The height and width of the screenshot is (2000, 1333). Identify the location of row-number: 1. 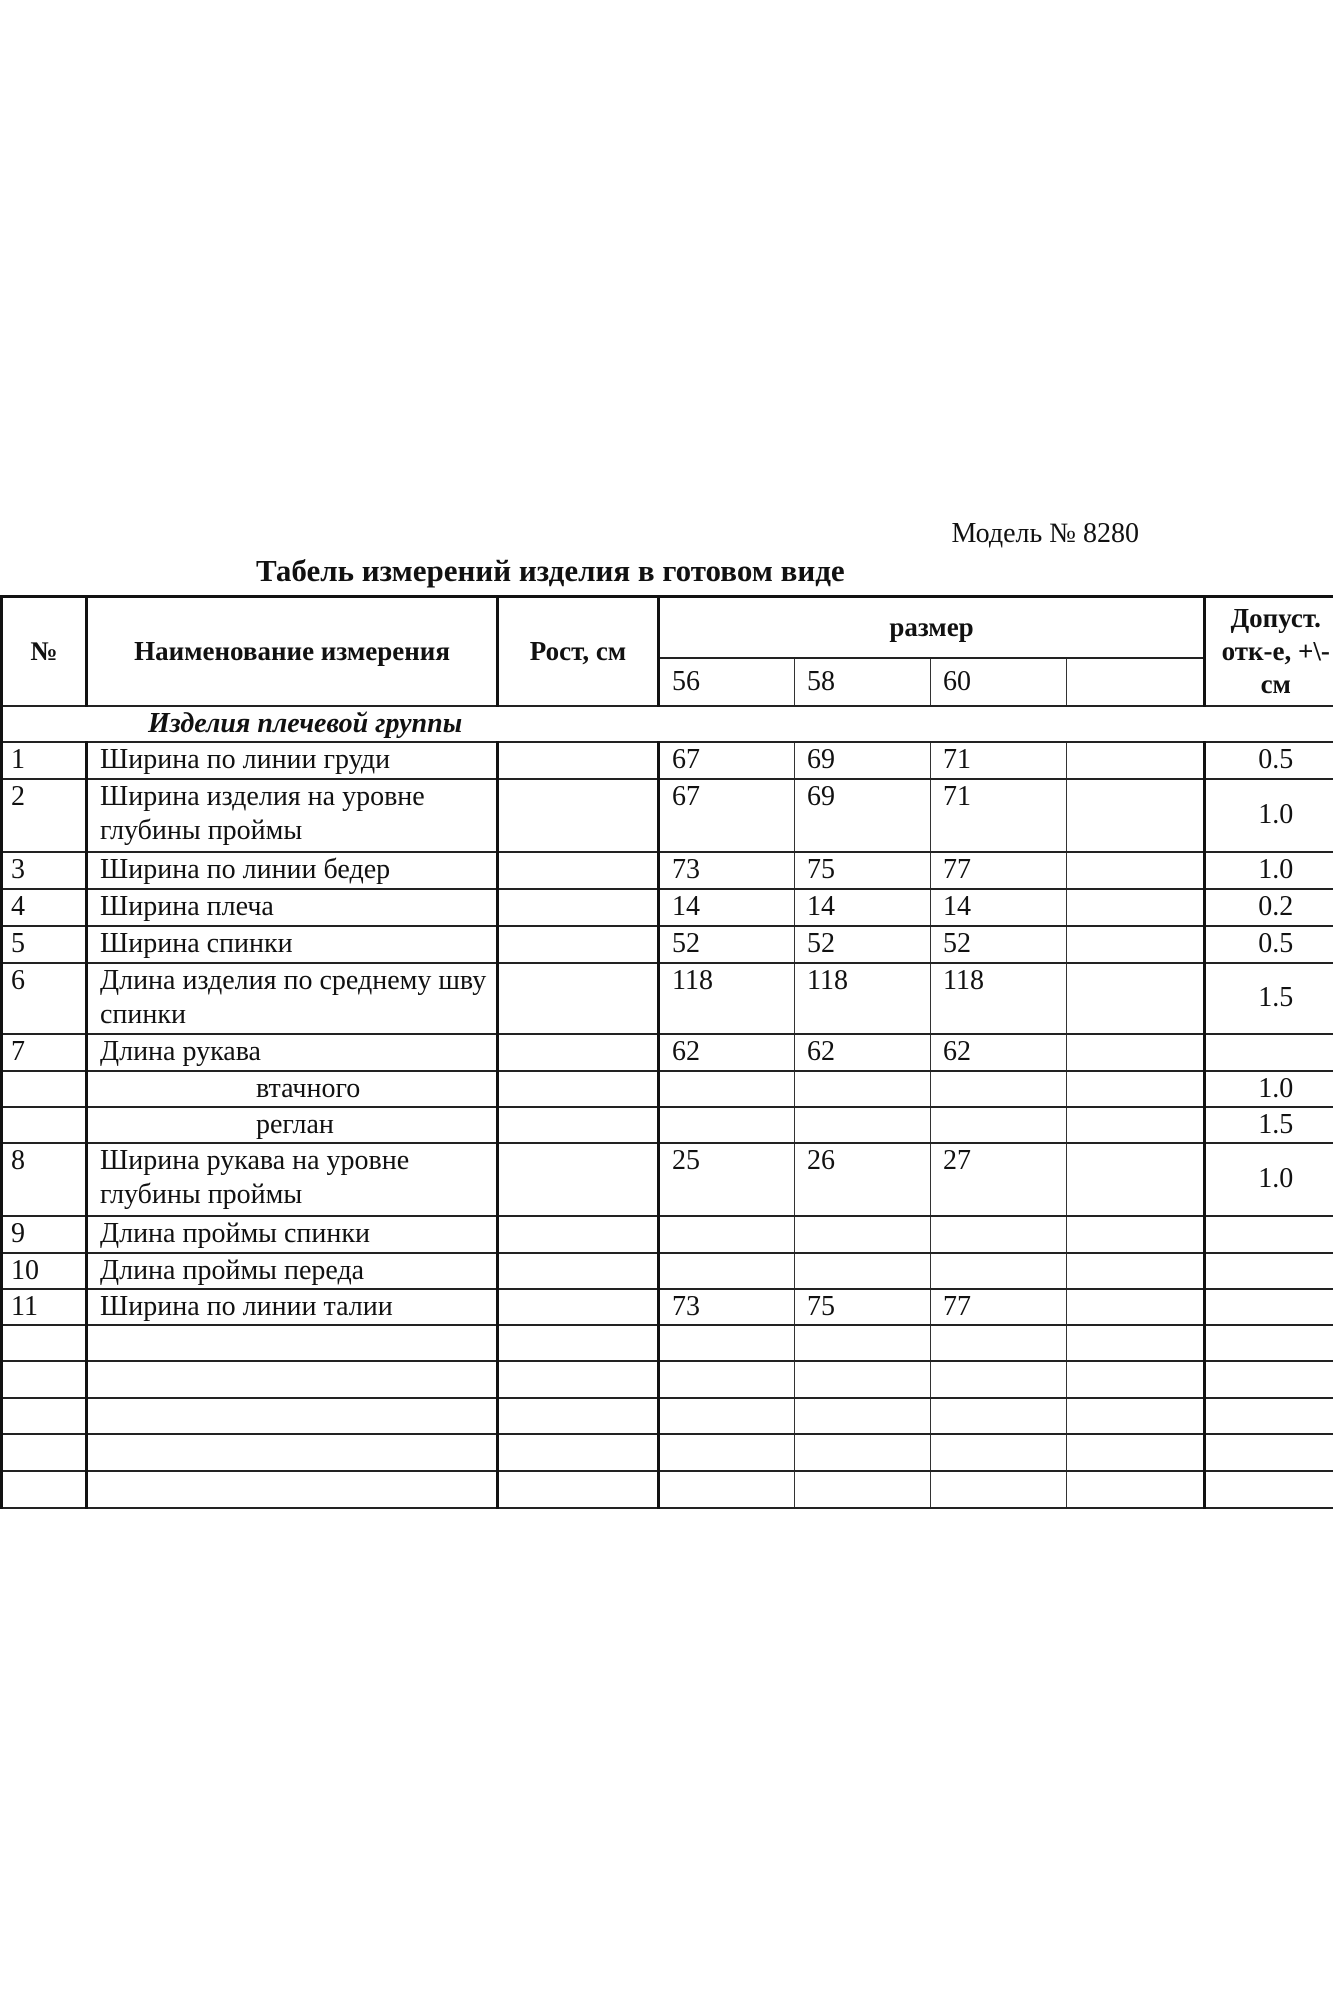
(44, 760).